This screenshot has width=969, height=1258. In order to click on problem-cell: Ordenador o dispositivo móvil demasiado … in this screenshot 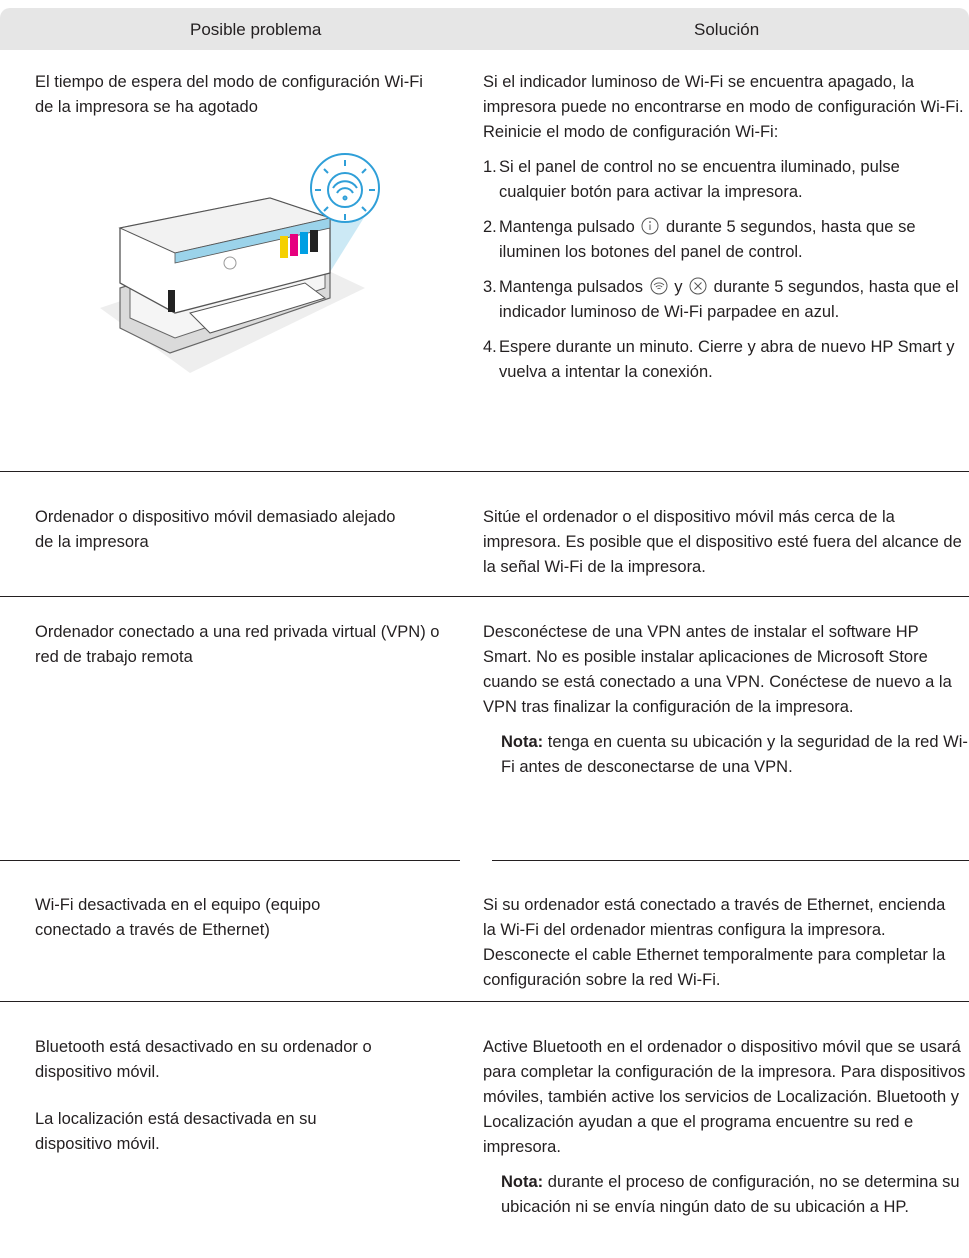, I will do `click(247, 535)`.